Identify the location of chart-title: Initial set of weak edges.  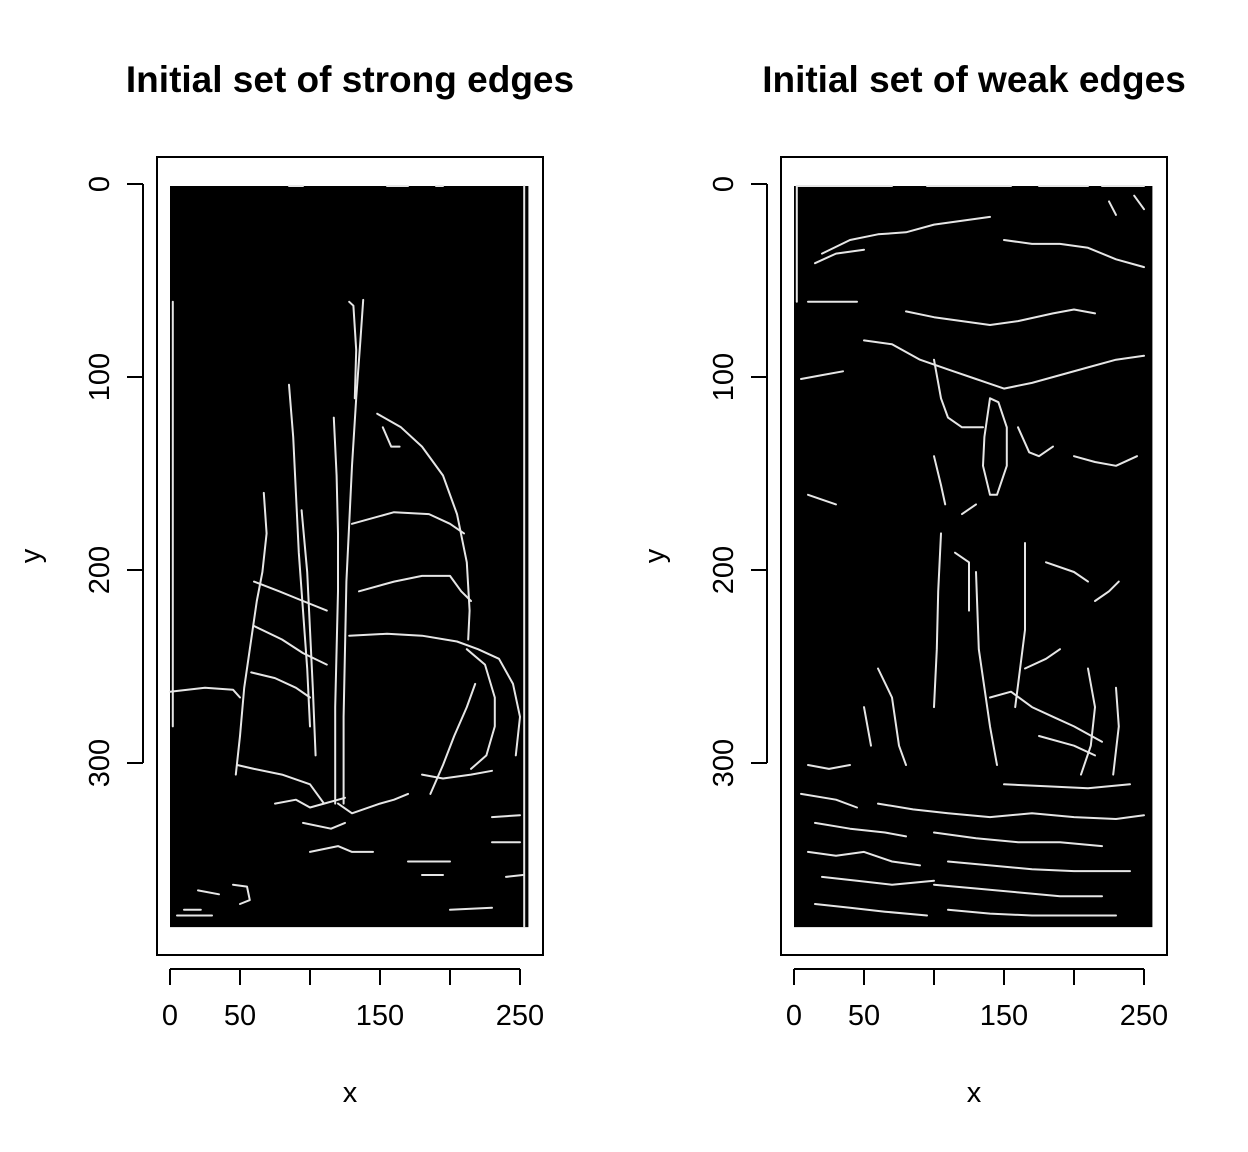
(974, 79).